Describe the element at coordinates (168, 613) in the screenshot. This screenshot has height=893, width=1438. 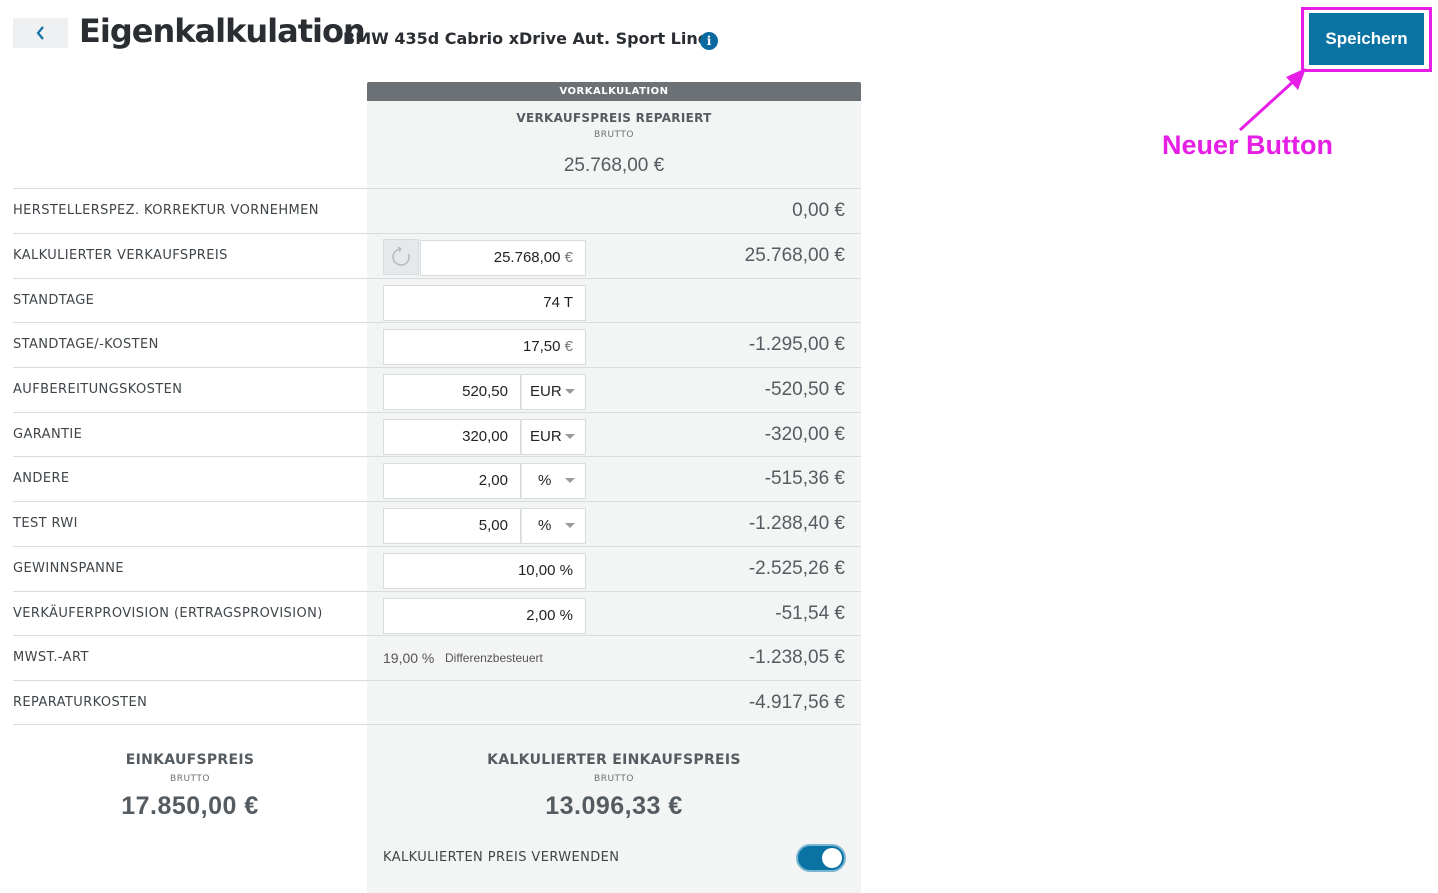
I see `row-label: VERKÄUFERPROVISION (ERTRAGSPROVISION)` at that location.